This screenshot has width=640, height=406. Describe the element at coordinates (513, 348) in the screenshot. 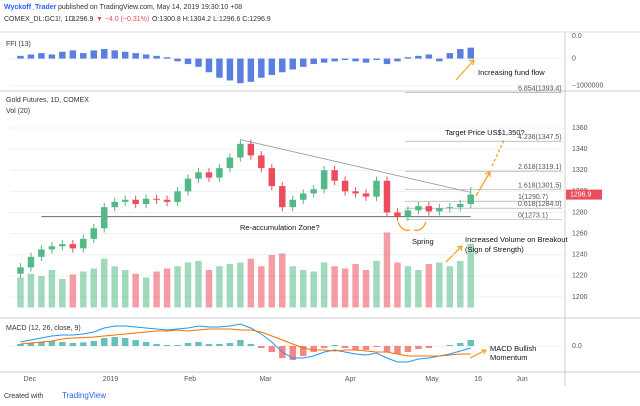

I see `annotation: MACD Bullish` at that location.